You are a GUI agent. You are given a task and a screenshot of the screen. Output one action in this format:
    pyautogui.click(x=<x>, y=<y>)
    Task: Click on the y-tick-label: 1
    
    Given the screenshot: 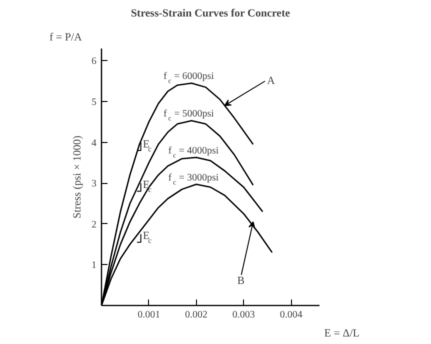 What is the action you would take?
    pyautogui.click(x=94, y=266)
    